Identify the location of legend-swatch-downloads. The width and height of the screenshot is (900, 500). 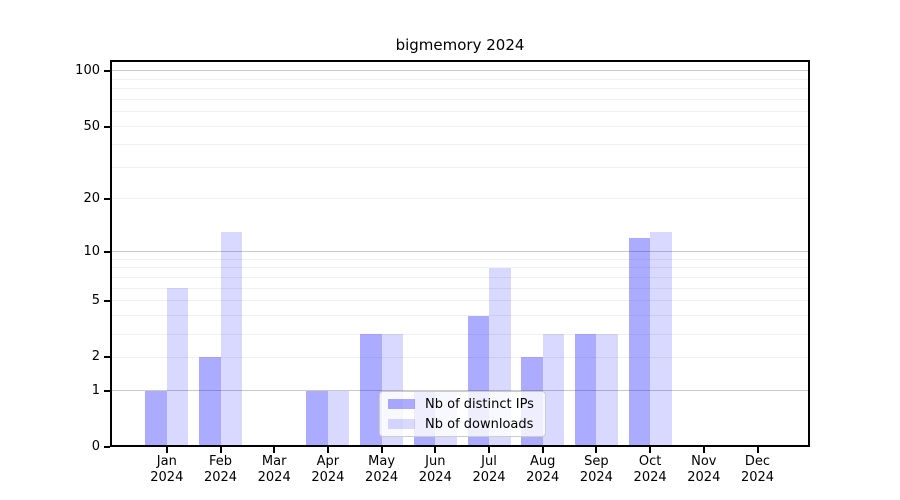
(401, 424).